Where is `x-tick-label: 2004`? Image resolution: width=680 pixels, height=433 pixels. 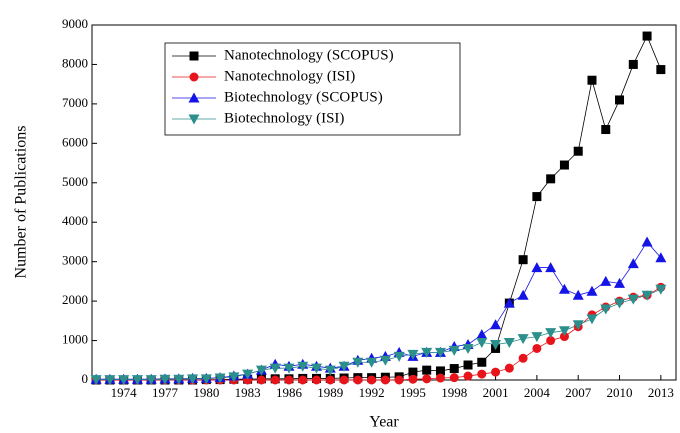
x-tick-label: 2004 is located at coordinates (537, 392).